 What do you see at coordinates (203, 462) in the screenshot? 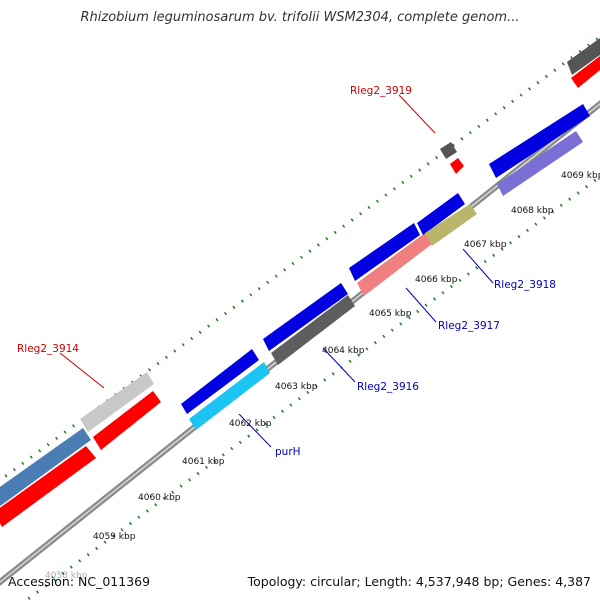
I see `tick-label-4061: 4061 kbp` at bounding box center [203, 462].